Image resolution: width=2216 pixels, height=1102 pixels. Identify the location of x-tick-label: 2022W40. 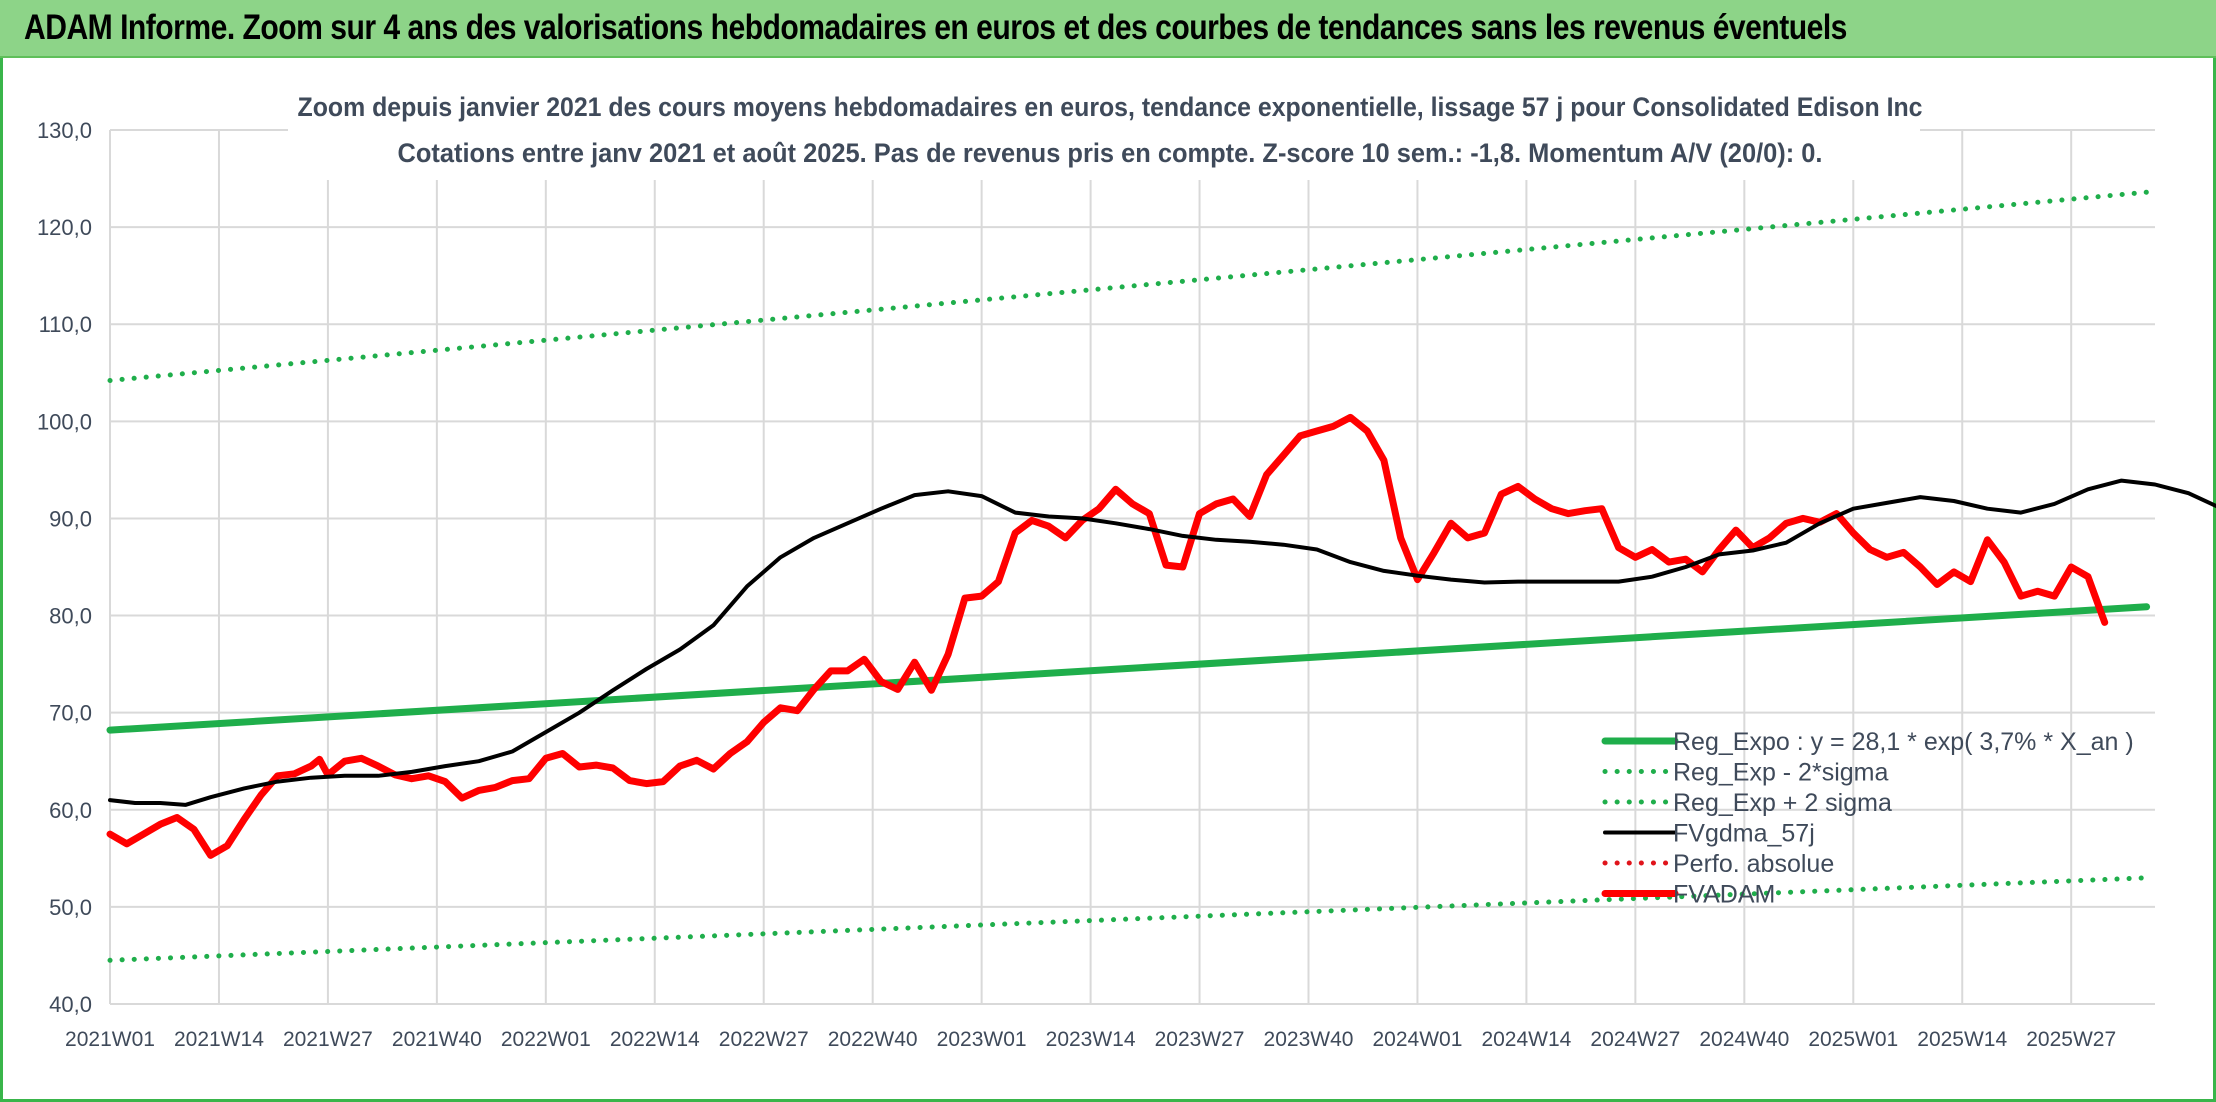
(873, 1039).